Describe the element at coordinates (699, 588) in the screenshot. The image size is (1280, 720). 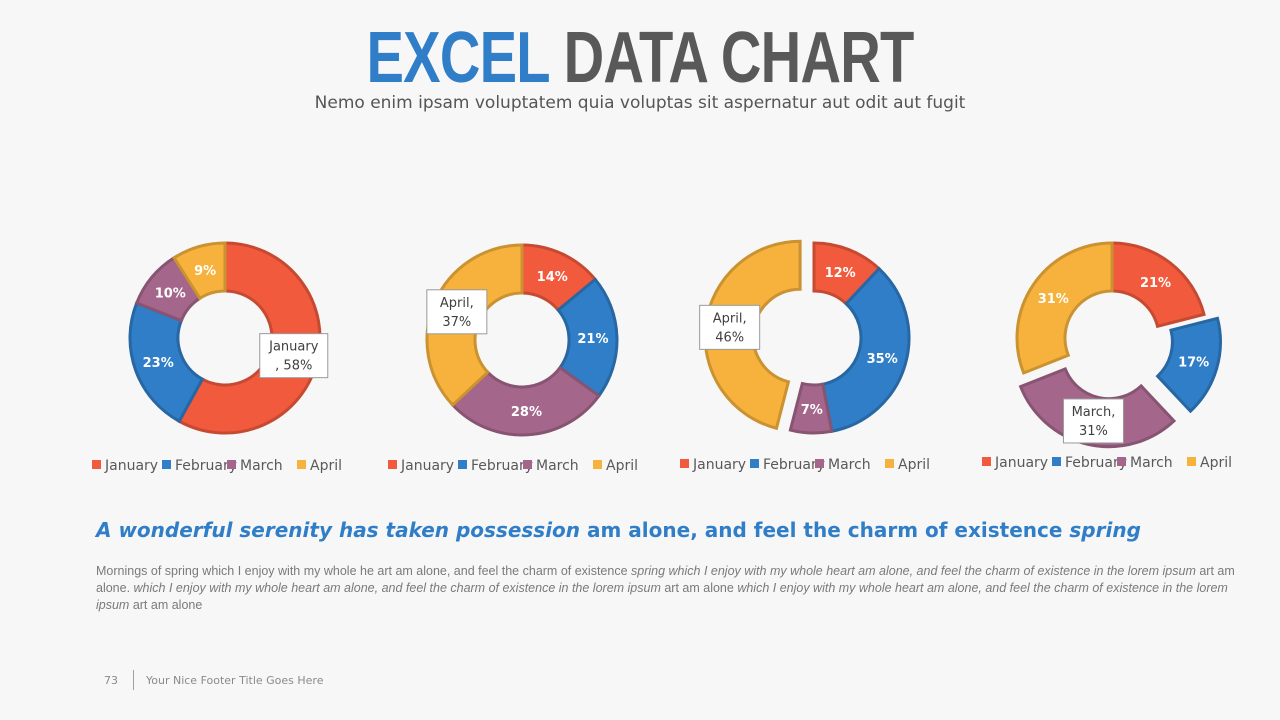
I see `body-span-5: art am alone` at that location.